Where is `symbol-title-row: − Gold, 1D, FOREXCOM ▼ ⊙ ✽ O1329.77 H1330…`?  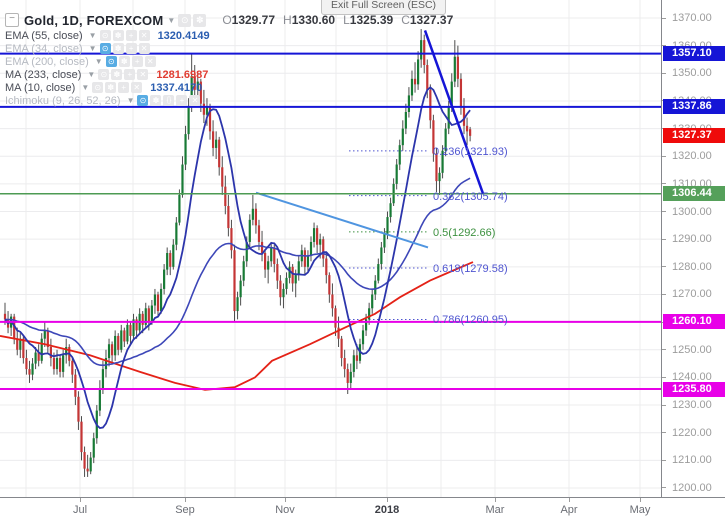 symbol-title-row: − Gold, 1D, FOREXCOM ▼ ⊙ ✽ O1329.77 H1330… is located at coordinates (229, 20).